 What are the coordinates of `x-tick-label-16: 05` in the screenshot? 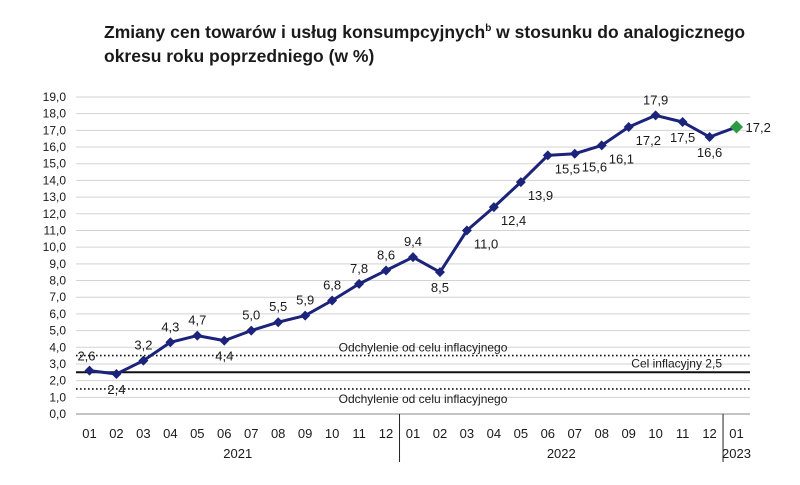 It's located at (521, 433).